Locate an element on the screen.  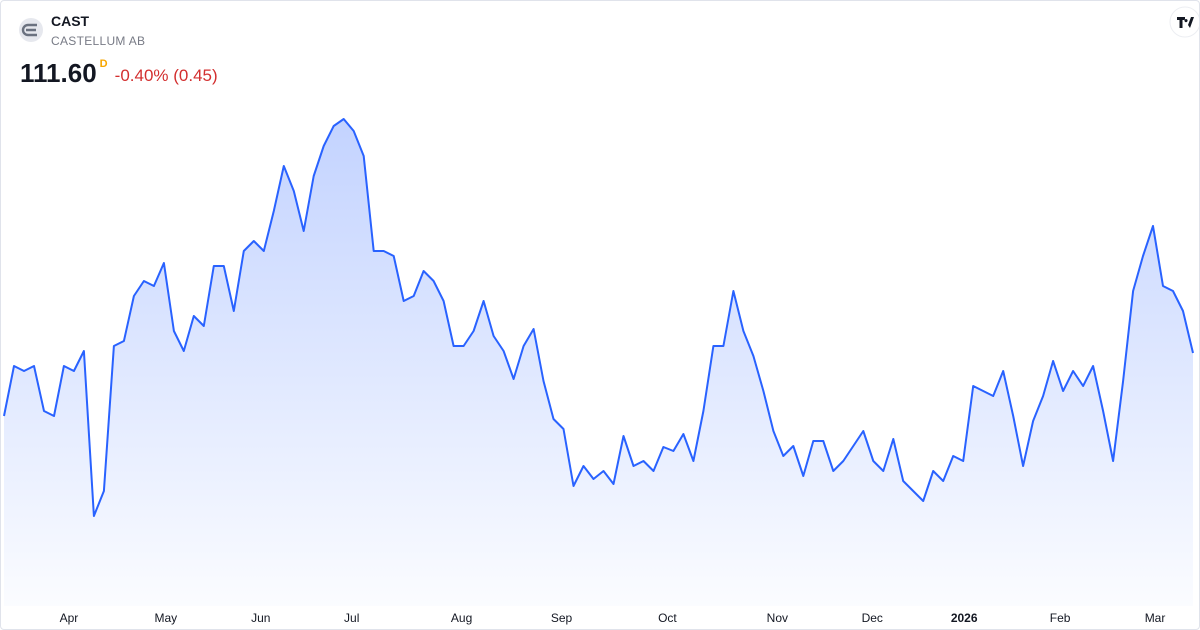
x-tick-label: May is located at coordinates (166, 618).